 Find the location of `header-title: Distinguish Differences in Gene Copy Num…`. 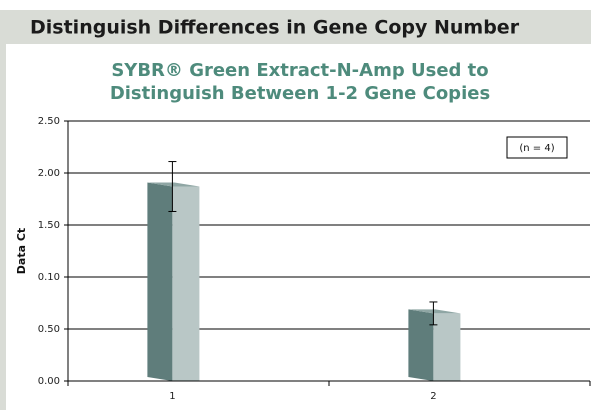

header-title: Distinguish Differences in Gene Copy Num… is located at coordinates (275, 28).